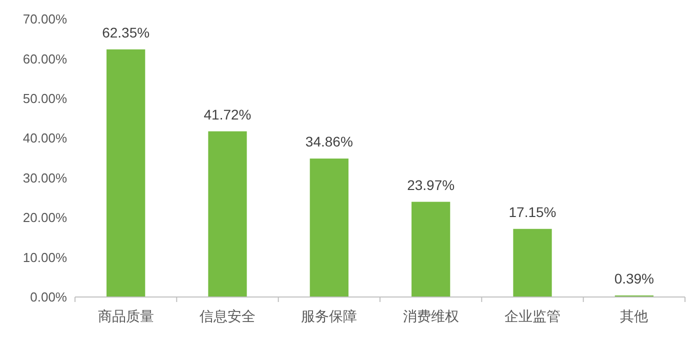  I want to click on data-label: 62.35%, so click(126, 32).